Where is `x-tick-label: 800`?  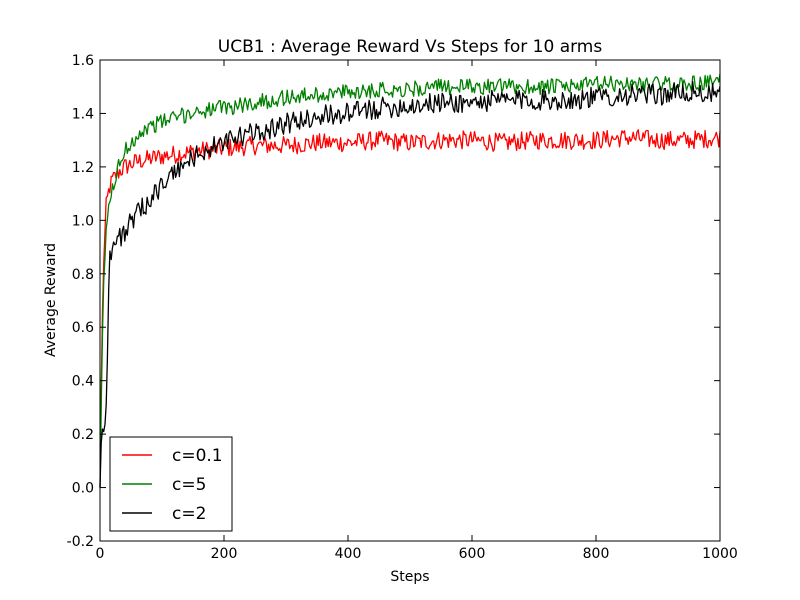 x-tick-label: 800 is located at coordinates (596, 554).